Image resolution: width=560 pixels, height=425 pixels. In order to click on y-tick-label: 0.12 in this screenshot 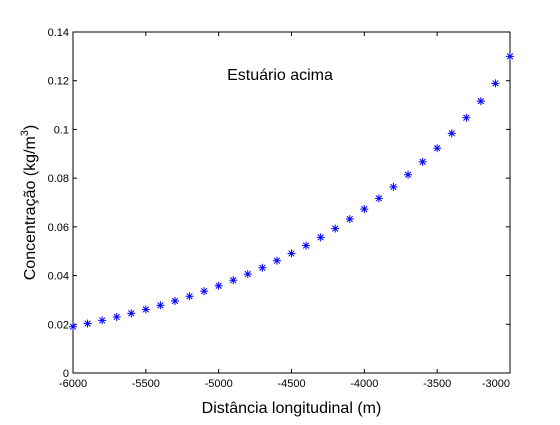, I will do `click(58, 82)`.